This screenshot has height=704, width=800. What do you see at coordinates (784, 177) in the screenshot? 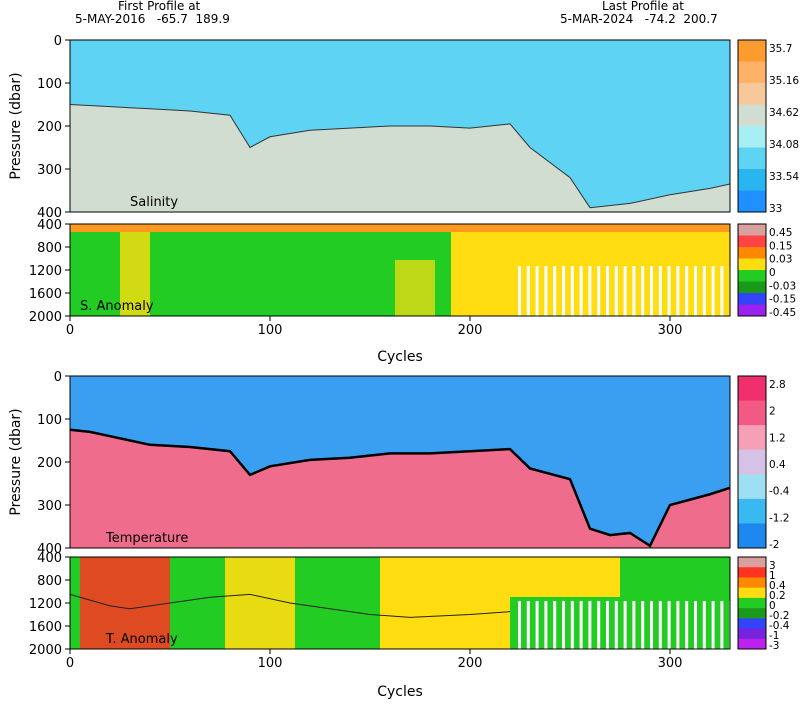
I see `colorbar-tick-label: 33.54` at bounding box center [784, 177].